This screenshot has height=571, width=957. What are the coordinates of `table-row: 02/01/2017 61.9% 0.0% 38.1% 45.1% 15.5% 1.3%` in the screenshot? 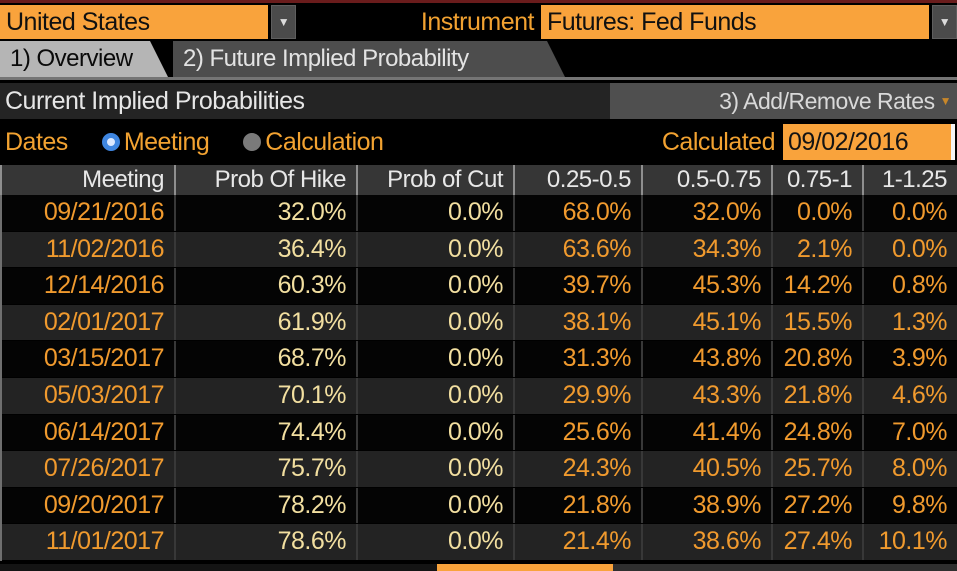 It's located at (479, 323).